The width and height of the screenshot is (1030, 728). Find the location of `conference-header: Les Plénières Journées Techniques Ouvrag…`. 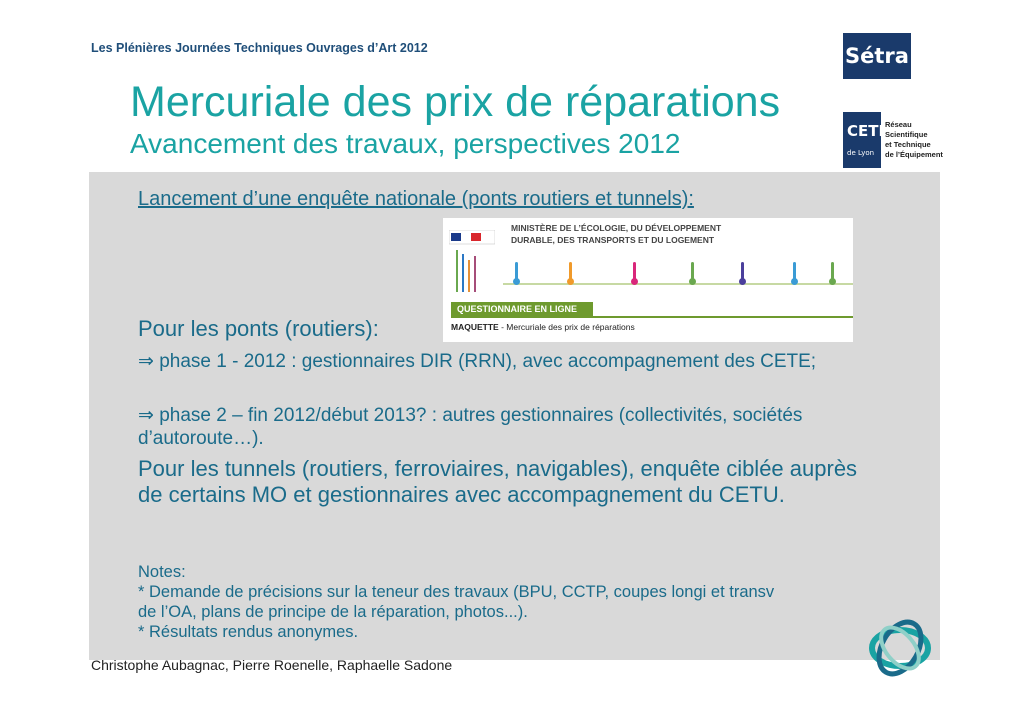

conference-header: Les Plénières Journées Techniques Ouvrag… is located at coordinates (259, 48).